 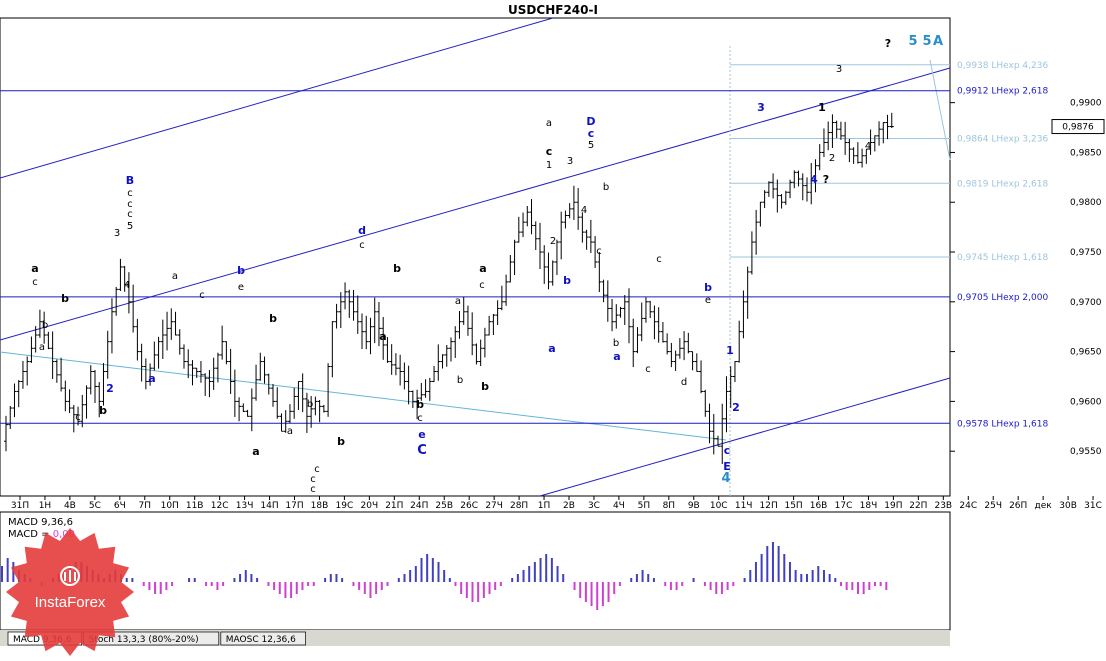 I want to click on price-tick-label: 0,9900, so click(x=1086, y=104).